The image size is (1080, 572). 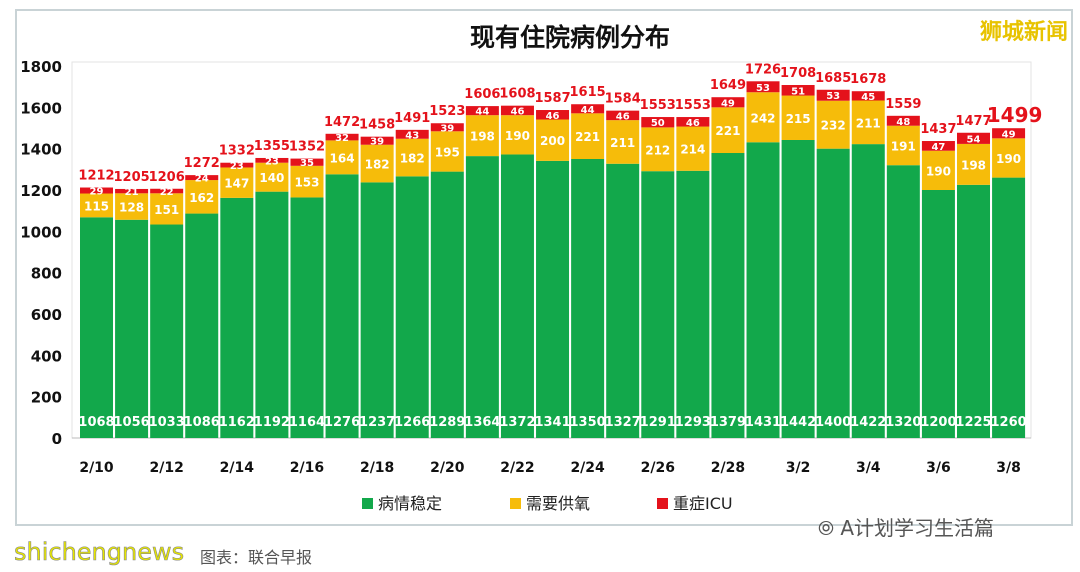 I want to click on y-tick-label: 800, so click(x=46, y=274).